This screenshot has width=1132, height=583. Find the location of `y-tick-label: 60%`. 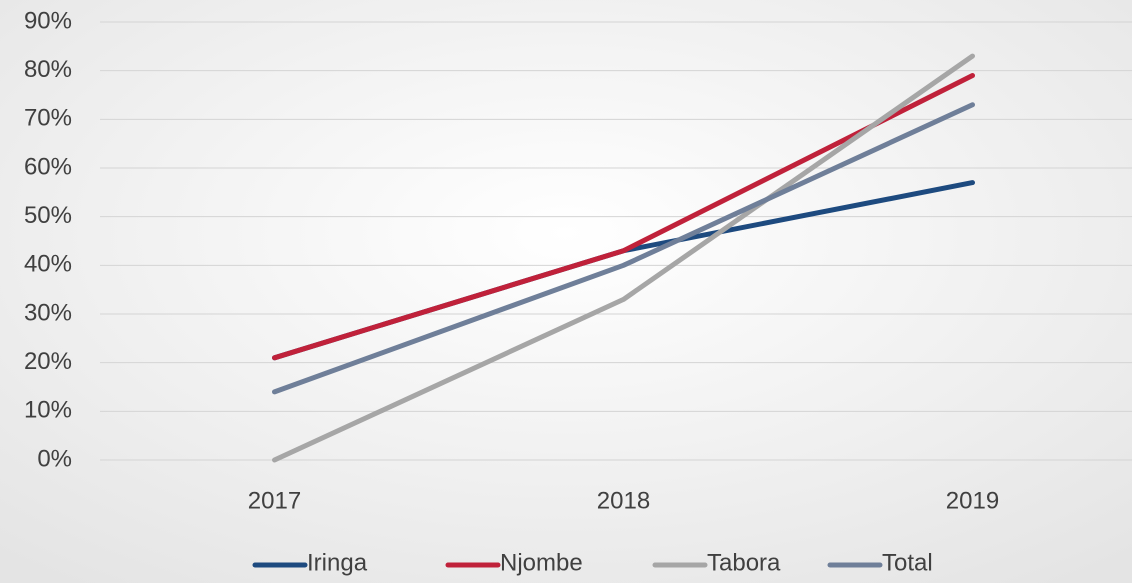

y-tick-label: 60% is located at coordinates (48, 166).